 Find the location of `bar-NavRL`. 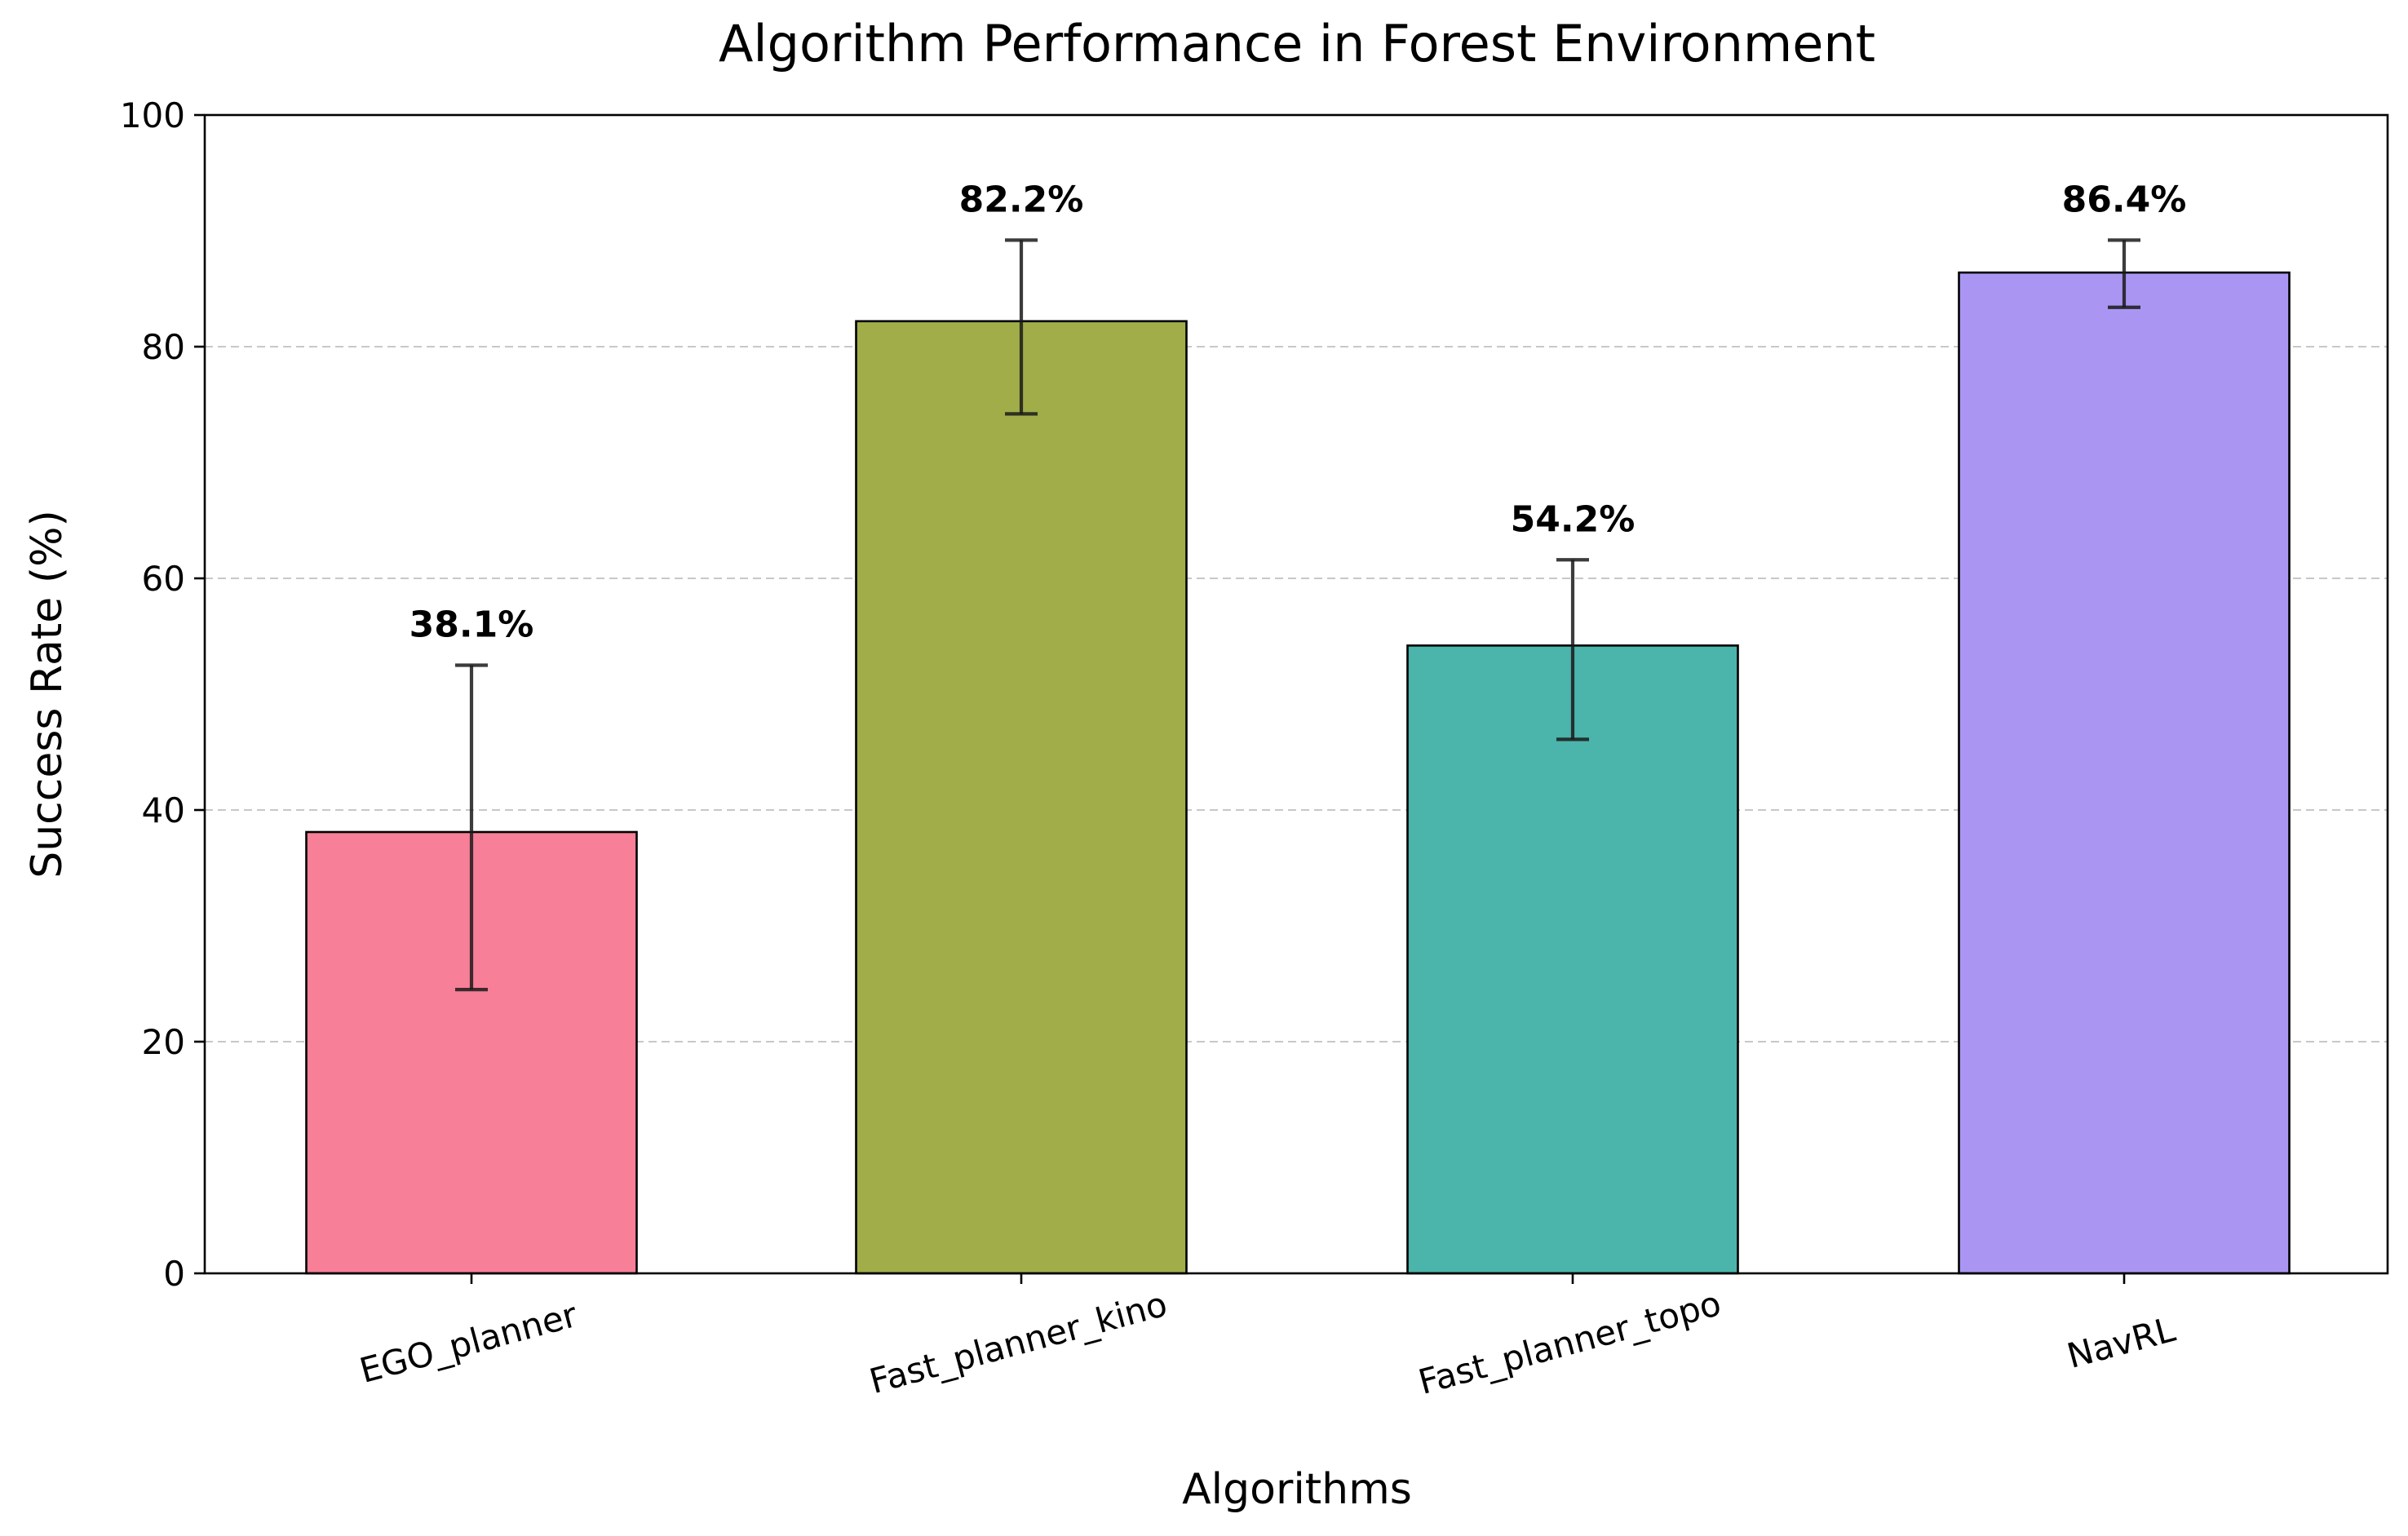

bar-NavRL is located at coordinates (2124, 773).